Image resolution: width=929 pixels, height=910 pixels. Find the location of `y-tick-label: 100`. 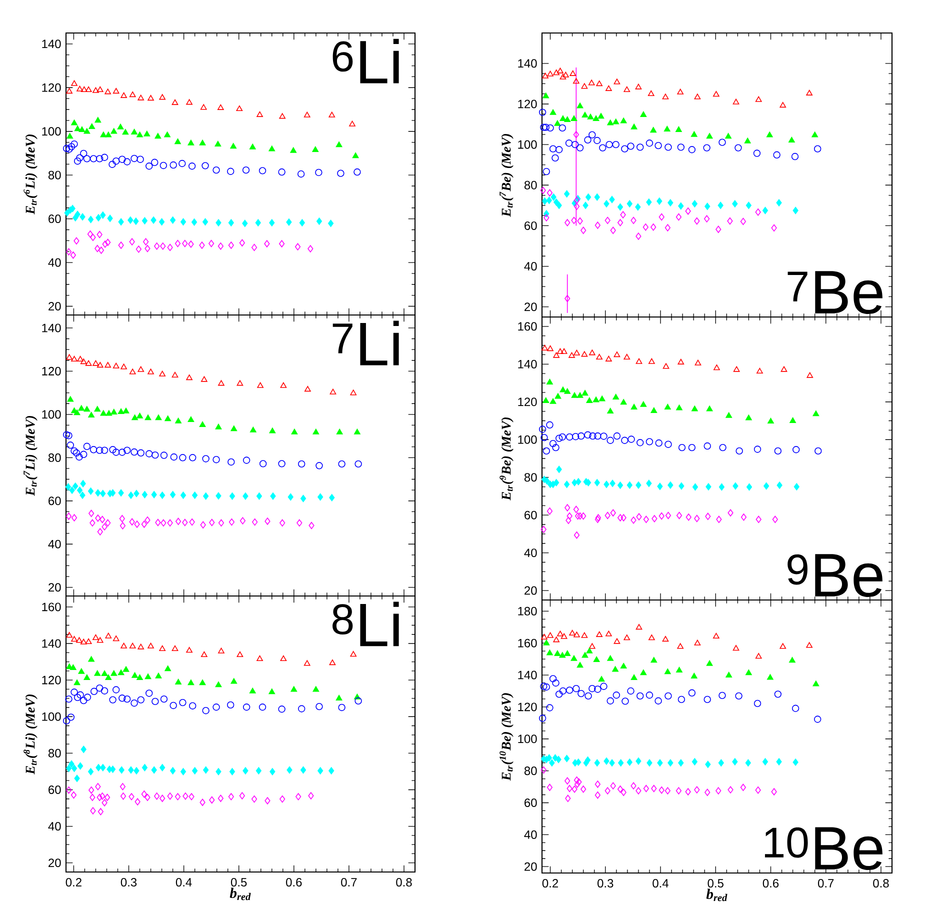

y-tick-label: 100 is located at coordinates (51, 716).